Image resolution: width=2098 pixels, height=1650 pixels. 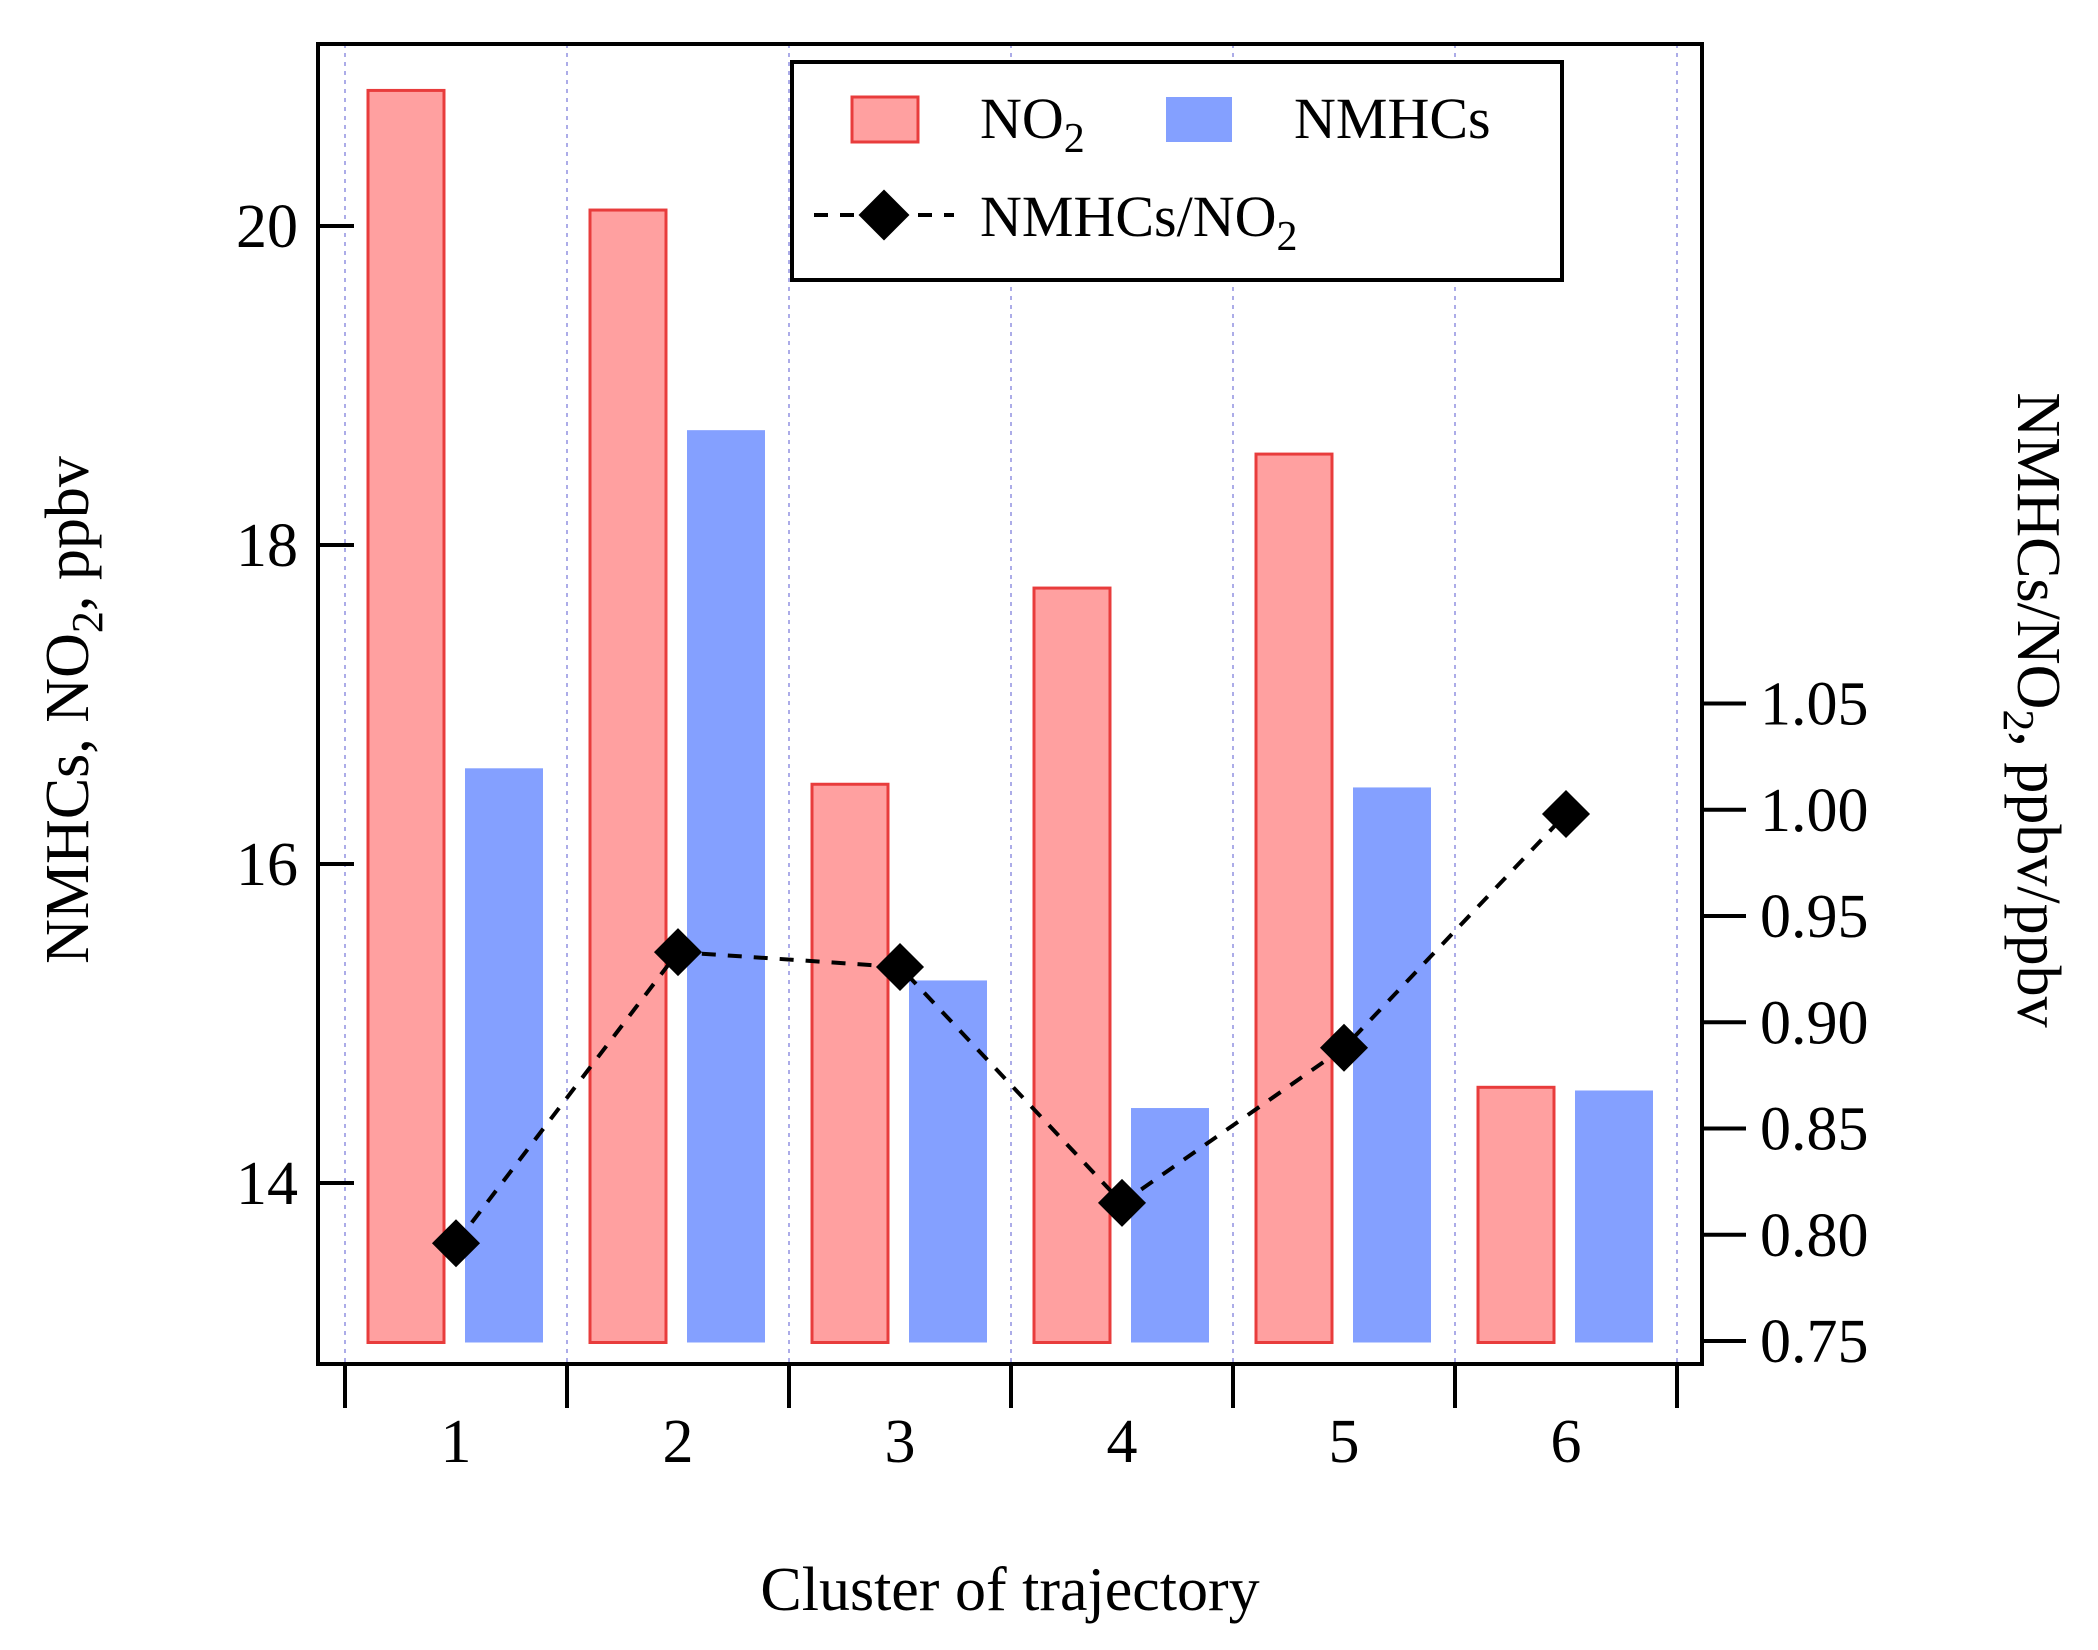 I want to click on right-tick-label: 0.90, so click(x=1814, y=1023).